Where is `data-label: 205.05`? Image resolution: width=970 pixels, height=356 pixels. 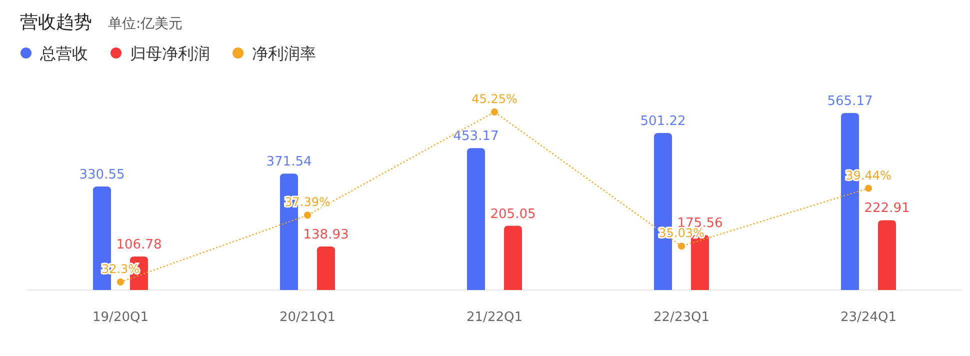
data-label: 205.05 is located at coordinates (513, 214).